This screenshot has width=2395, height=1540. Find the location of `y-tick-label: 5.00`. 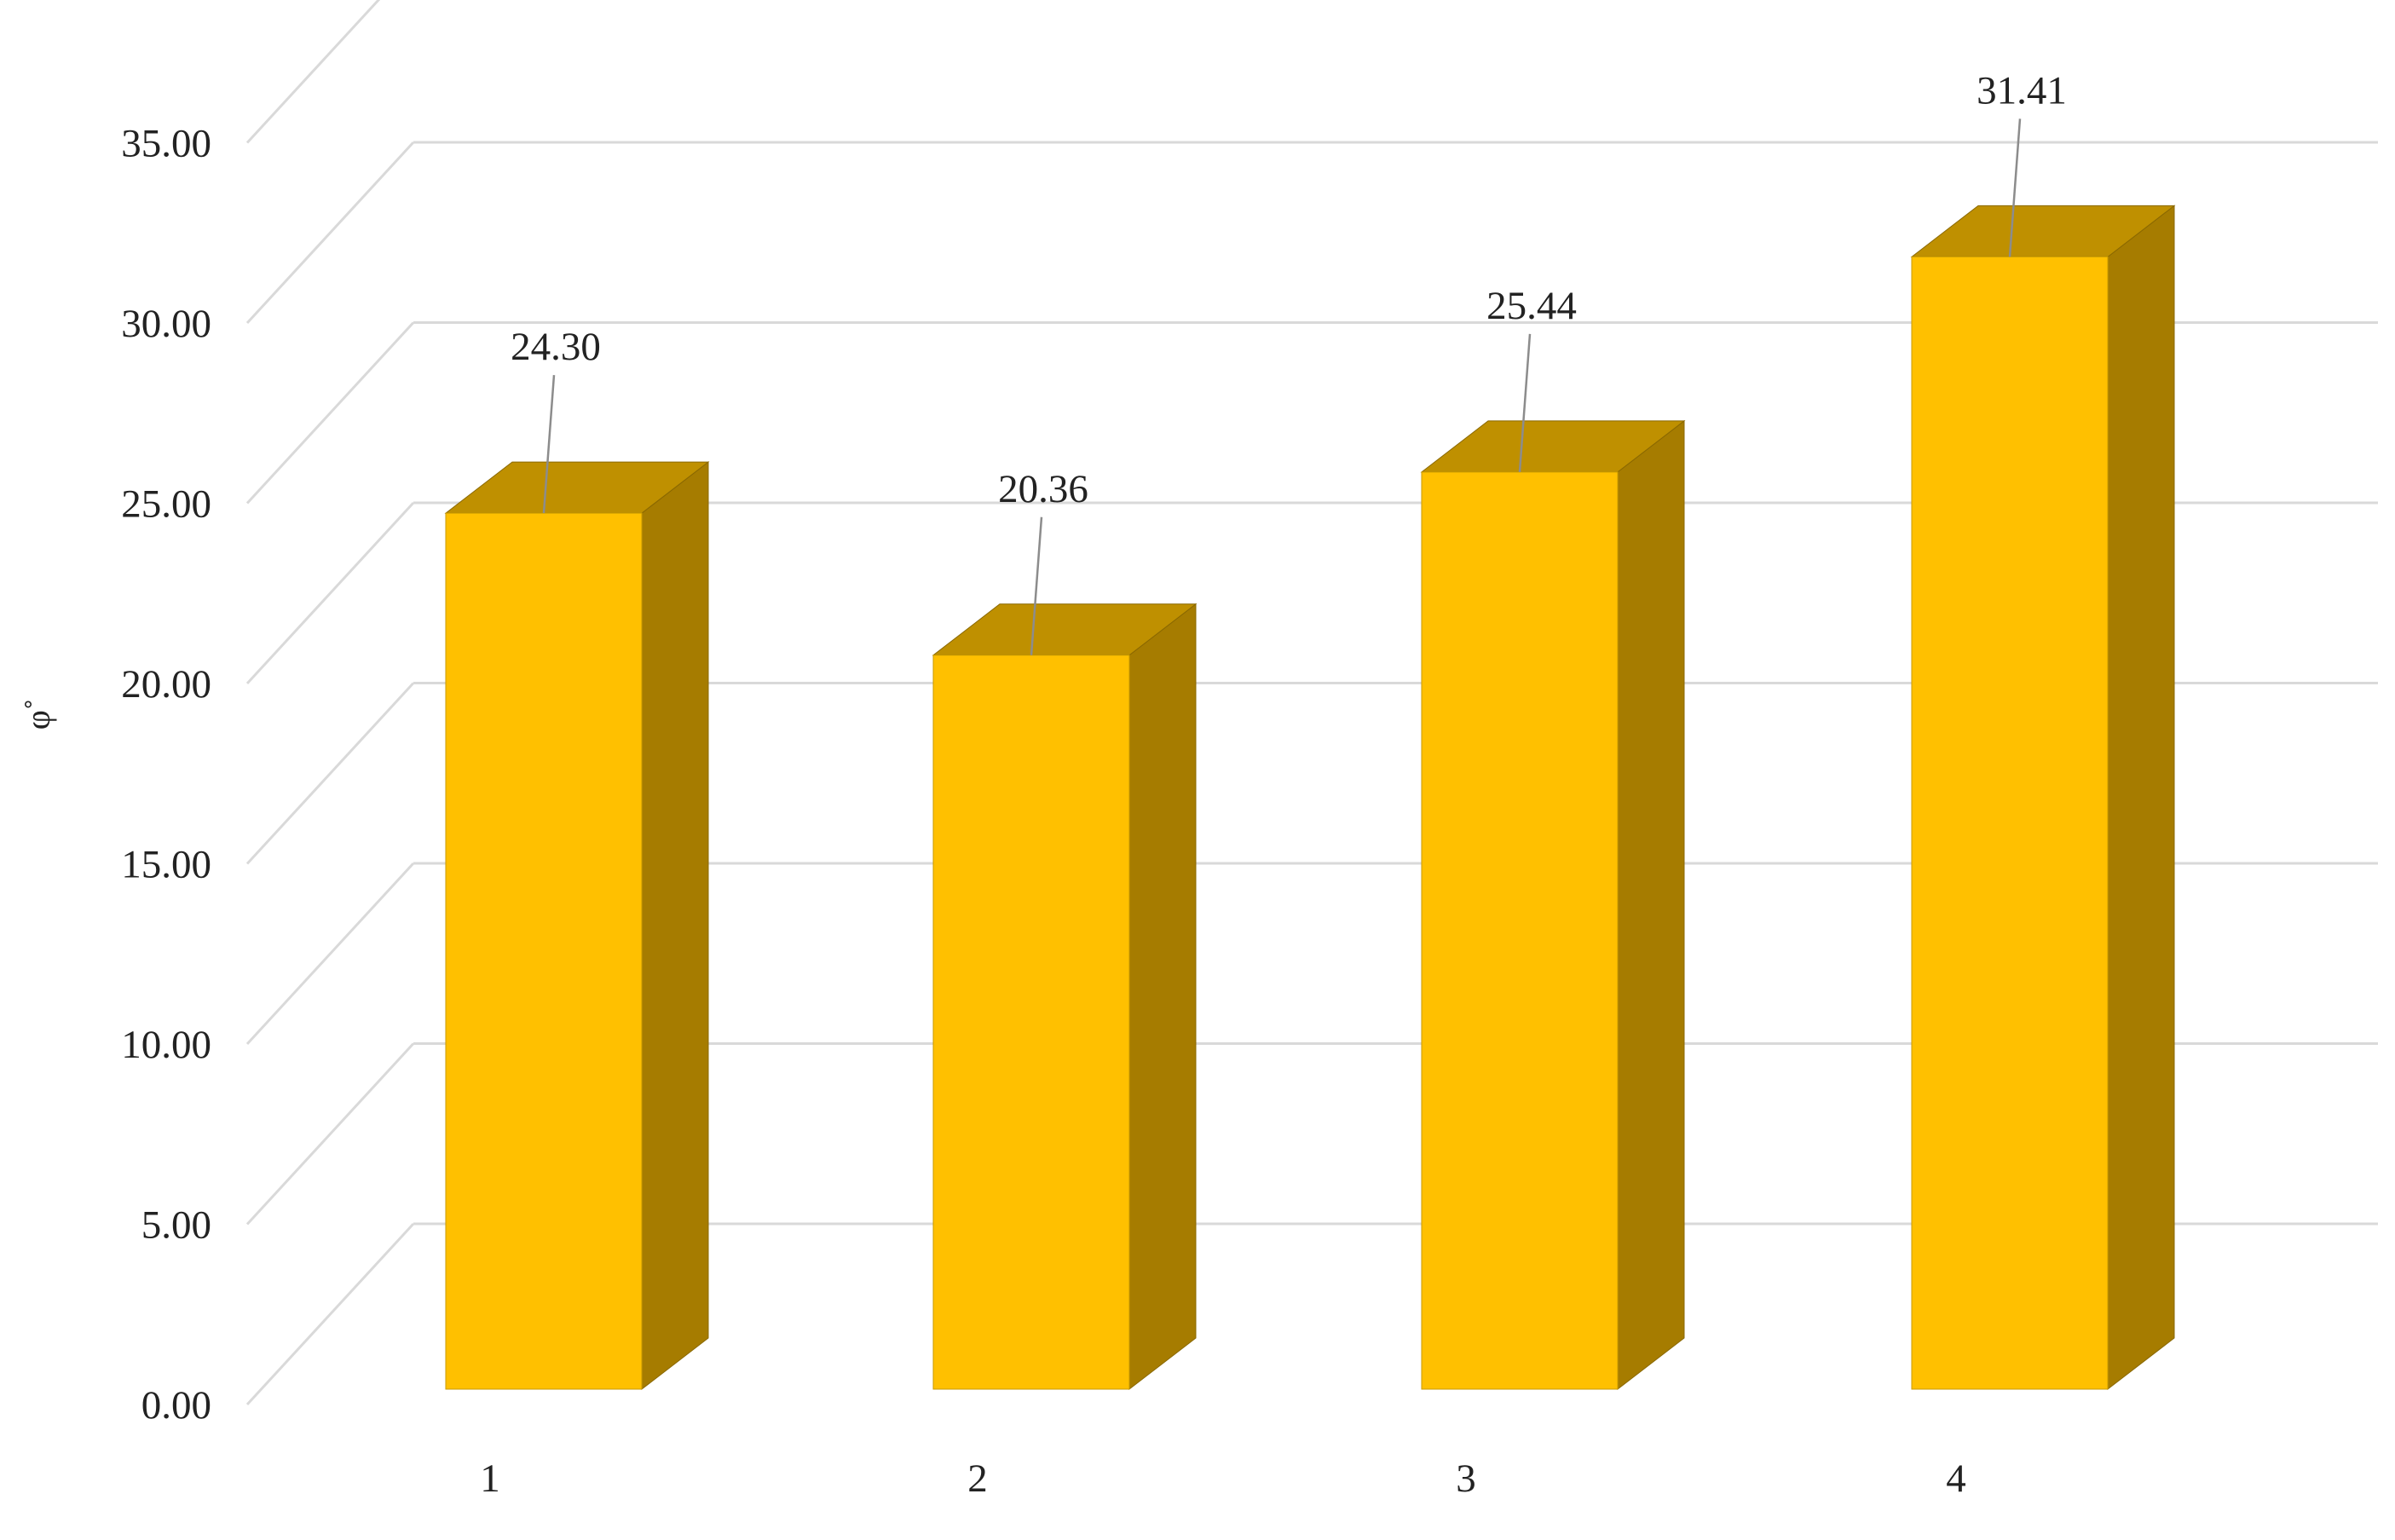

y-tick-label: 5.00 is located at coordinates (176, 1225).